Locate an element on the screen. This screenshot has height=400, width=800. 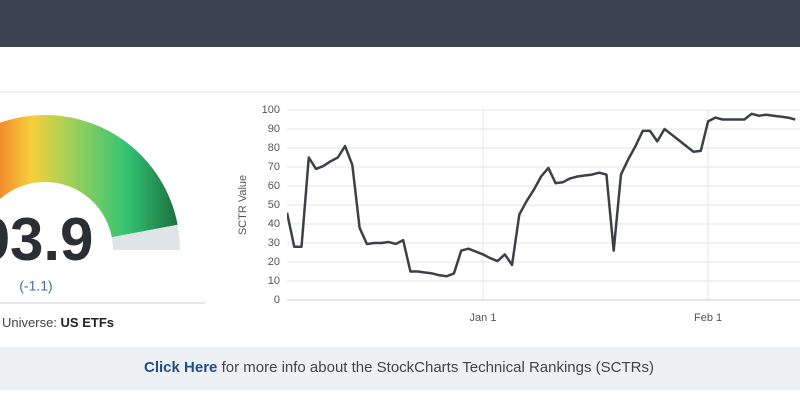
y-axis-label: SCTR Value is located at coordinates (243, 205).